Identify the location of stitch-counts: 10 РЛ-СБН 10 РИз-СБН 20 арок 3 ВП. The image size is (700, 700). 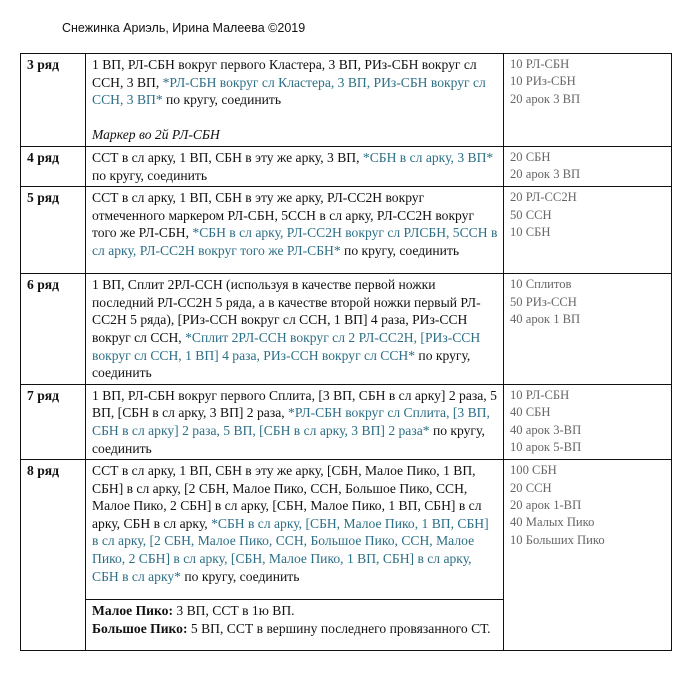
(587, 100).